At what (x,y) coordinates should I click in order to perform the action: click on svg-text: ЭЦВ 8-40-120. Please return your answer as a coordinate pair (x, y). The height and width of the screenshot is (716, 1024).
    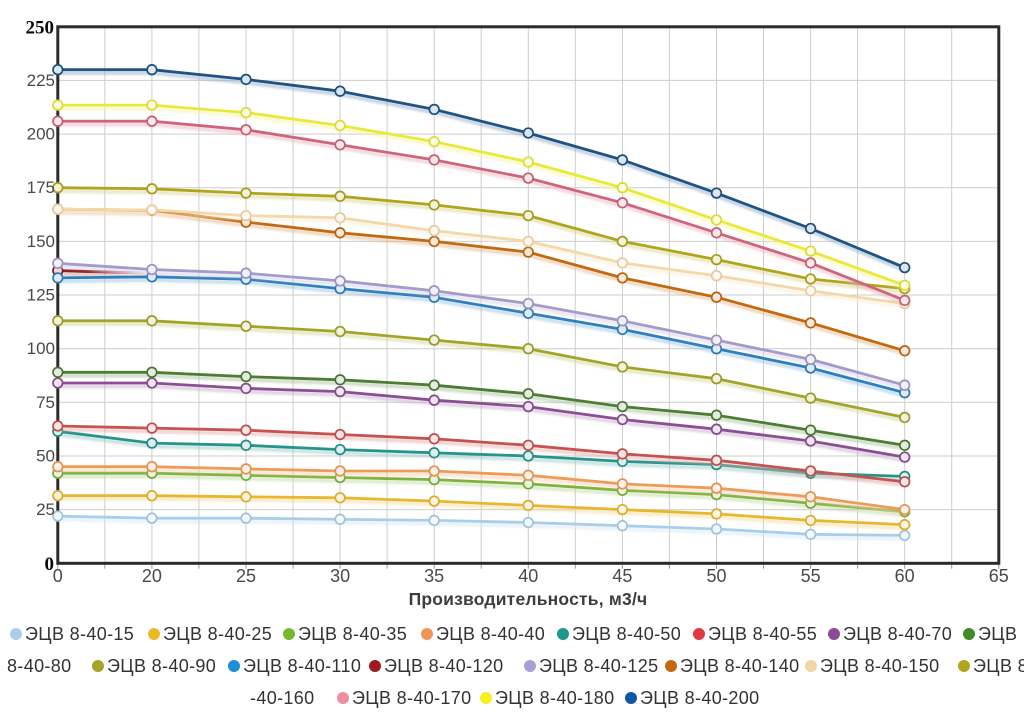
    Looking at the image, I should click on (444, 666).